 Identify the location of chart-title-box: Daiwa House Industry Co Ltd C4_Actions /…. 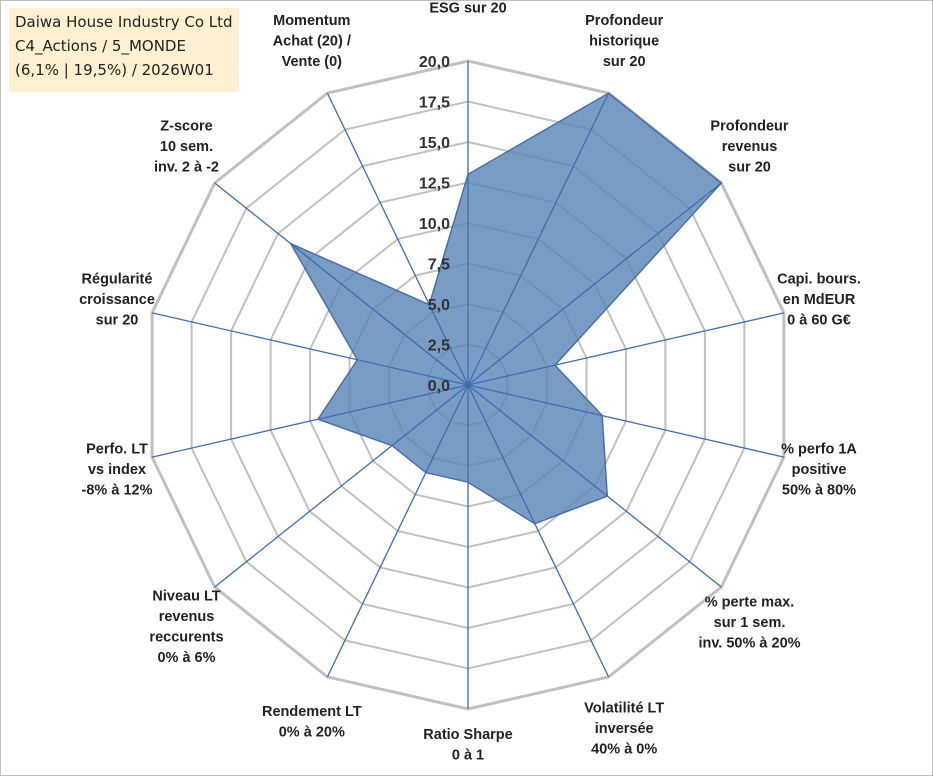
(124, 50).